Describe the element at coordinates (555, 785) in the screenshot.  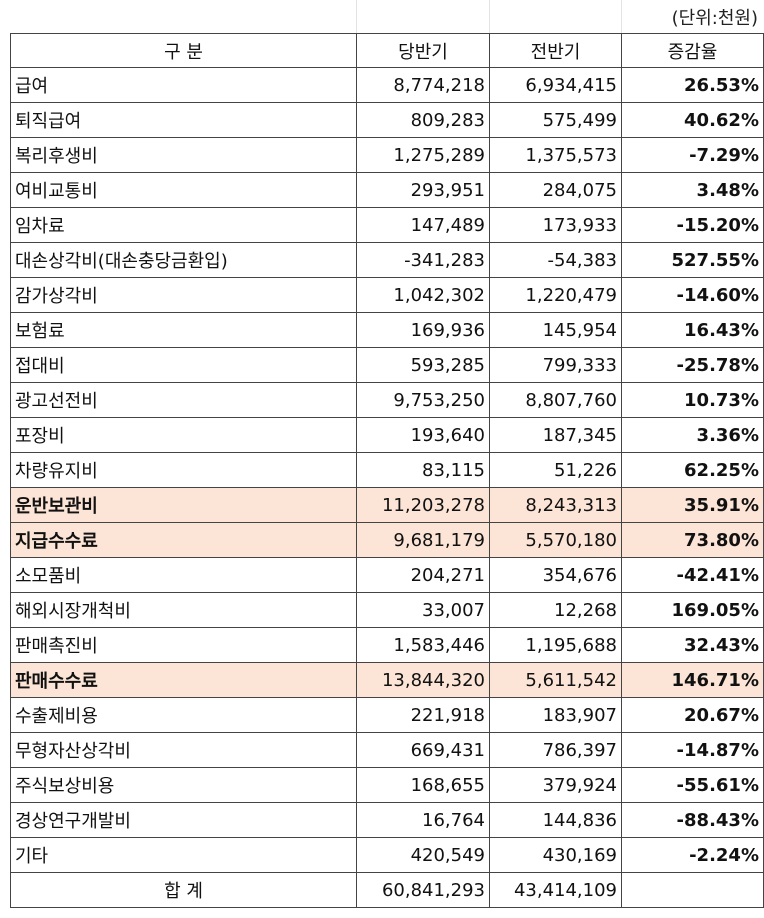
I see `cell: 379,924` at that location.